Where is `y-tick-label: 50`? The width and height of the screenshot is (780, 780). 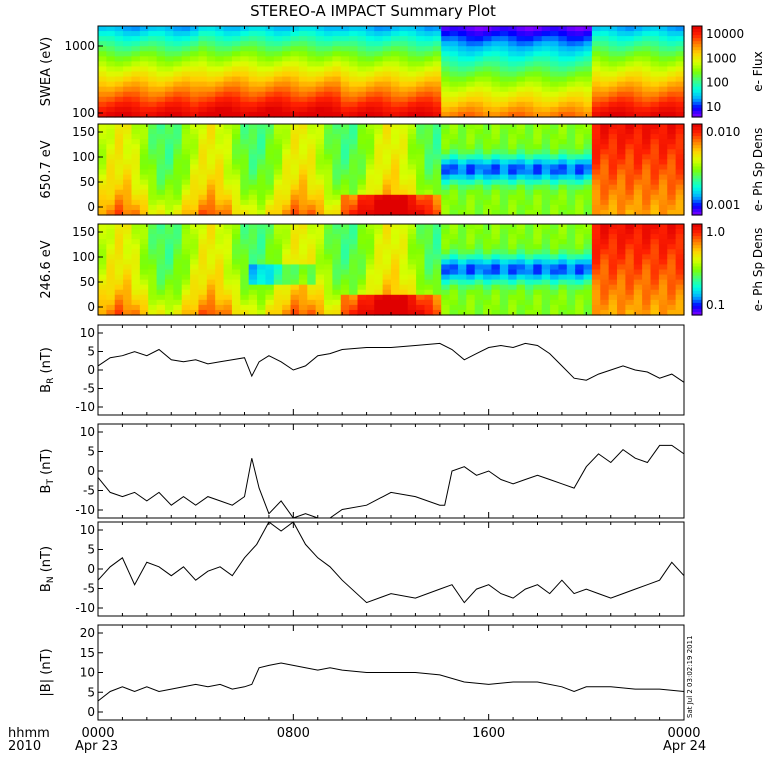 y-tick-label: 50 is located at coordinates (87, 282).